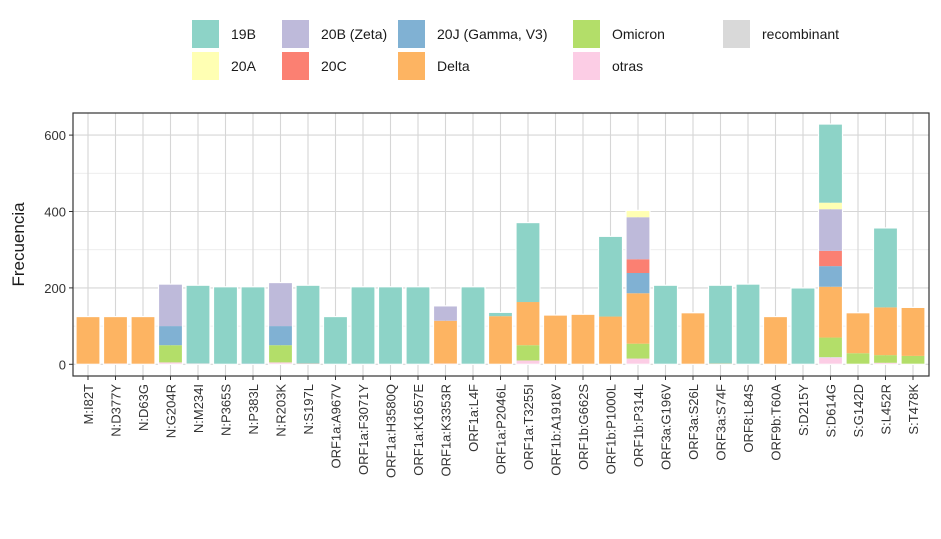 The image size is (941, 539). I want to click on legend-item: 20J (Gamma, V3), so click(472, 34).